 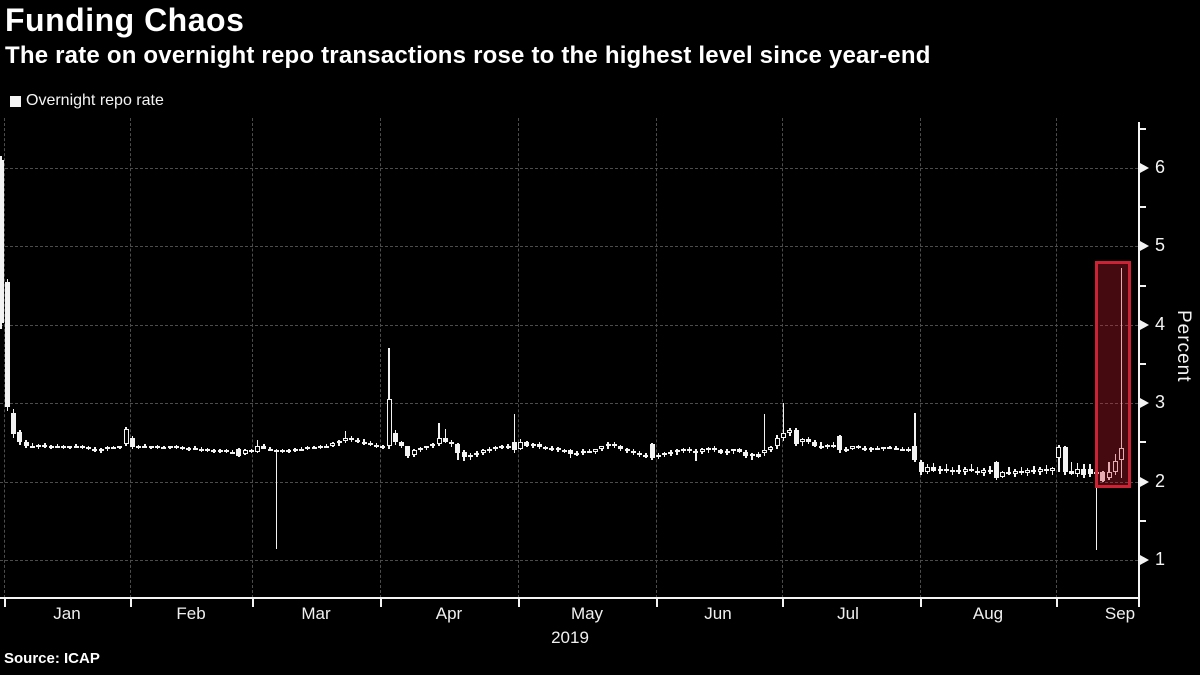 What do you see at coordinates (125, 20) in the screenshot?
I see `page-title: Funding Chaos` at bounding box center [125, 20].